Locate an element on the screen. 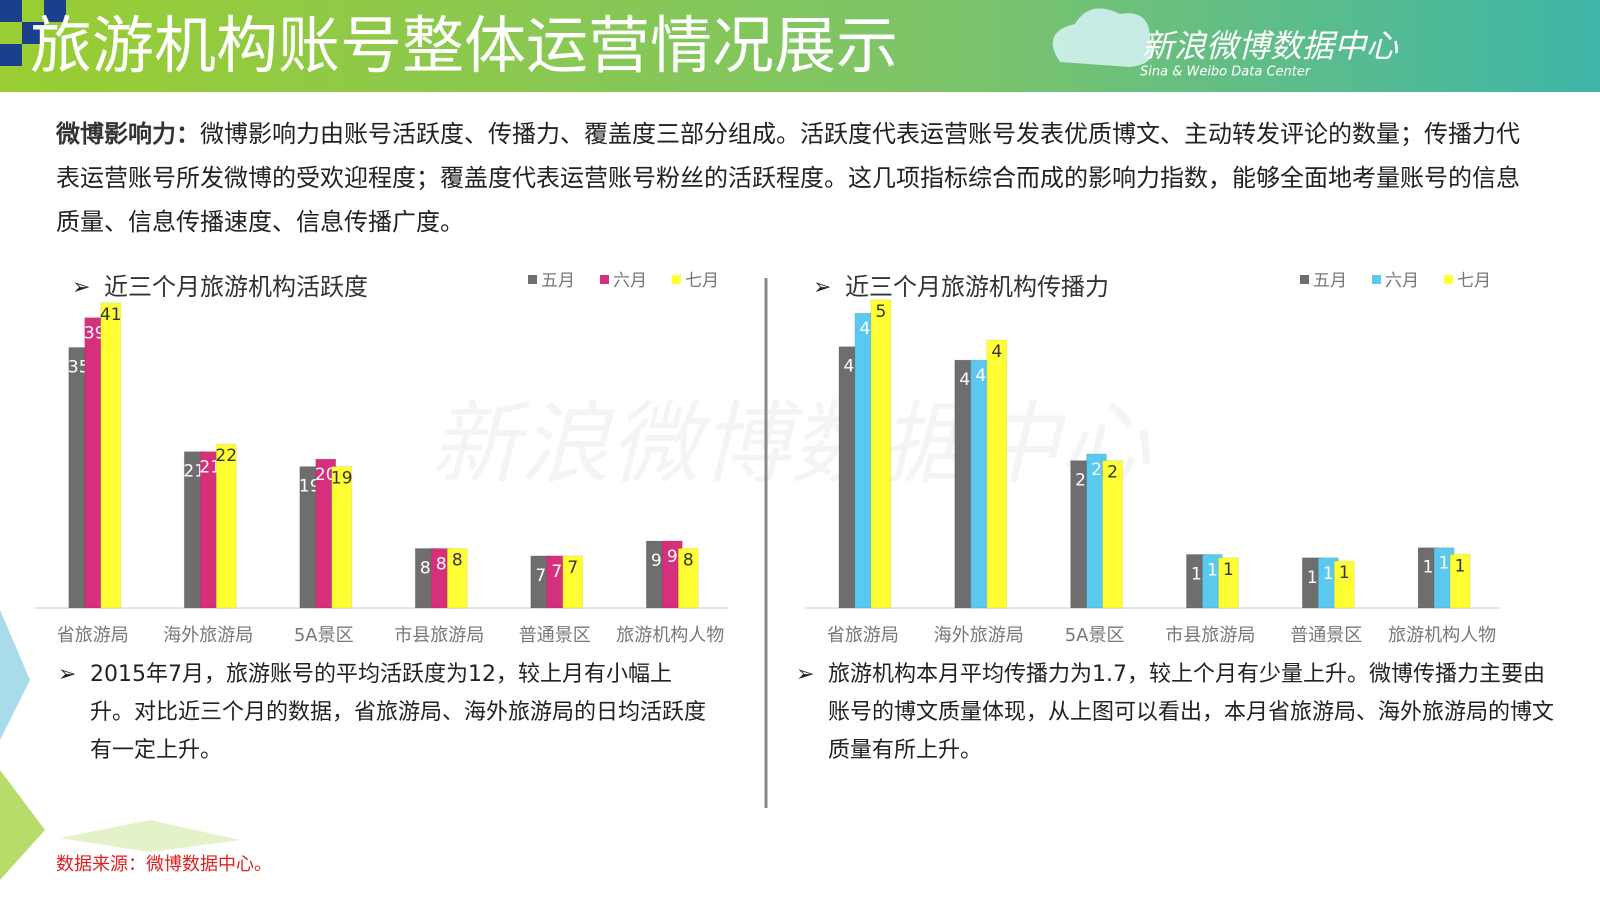 This screenshot has height=900, width=1600. page-title: 旅游机构账号整体运营情况展示 is located at coordinates (464, 45).